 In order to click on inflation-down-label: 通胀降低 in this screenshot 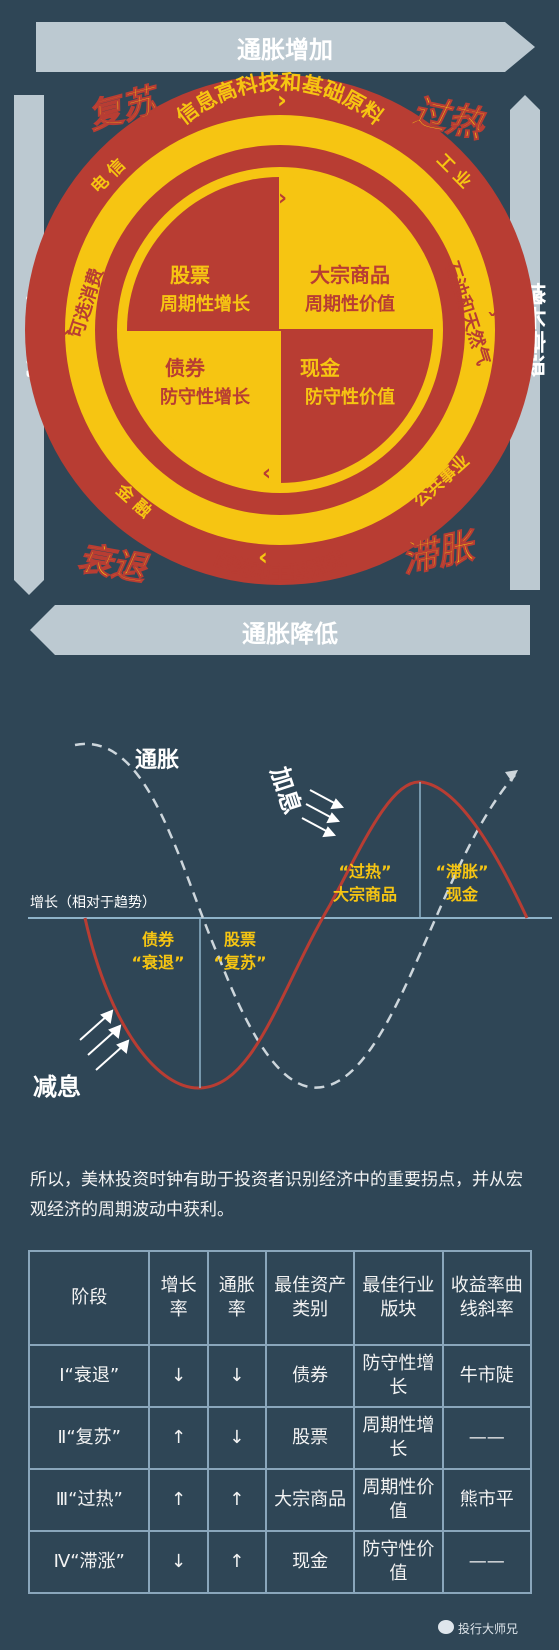, I will do `click(290, 634)`.